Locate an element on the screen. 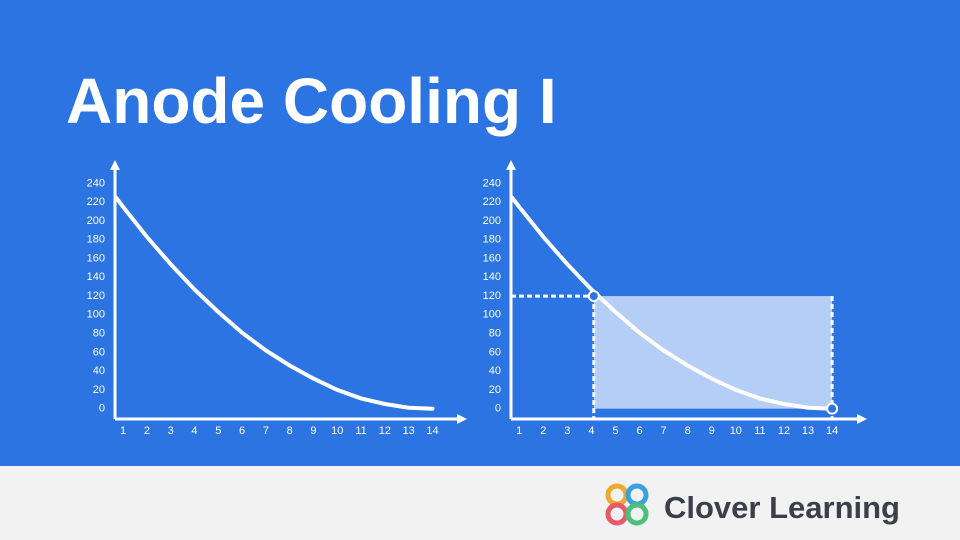 This screenshot has width=960, height=540. slide-title: Anode Cooling I is located at coordinates (311, 101).